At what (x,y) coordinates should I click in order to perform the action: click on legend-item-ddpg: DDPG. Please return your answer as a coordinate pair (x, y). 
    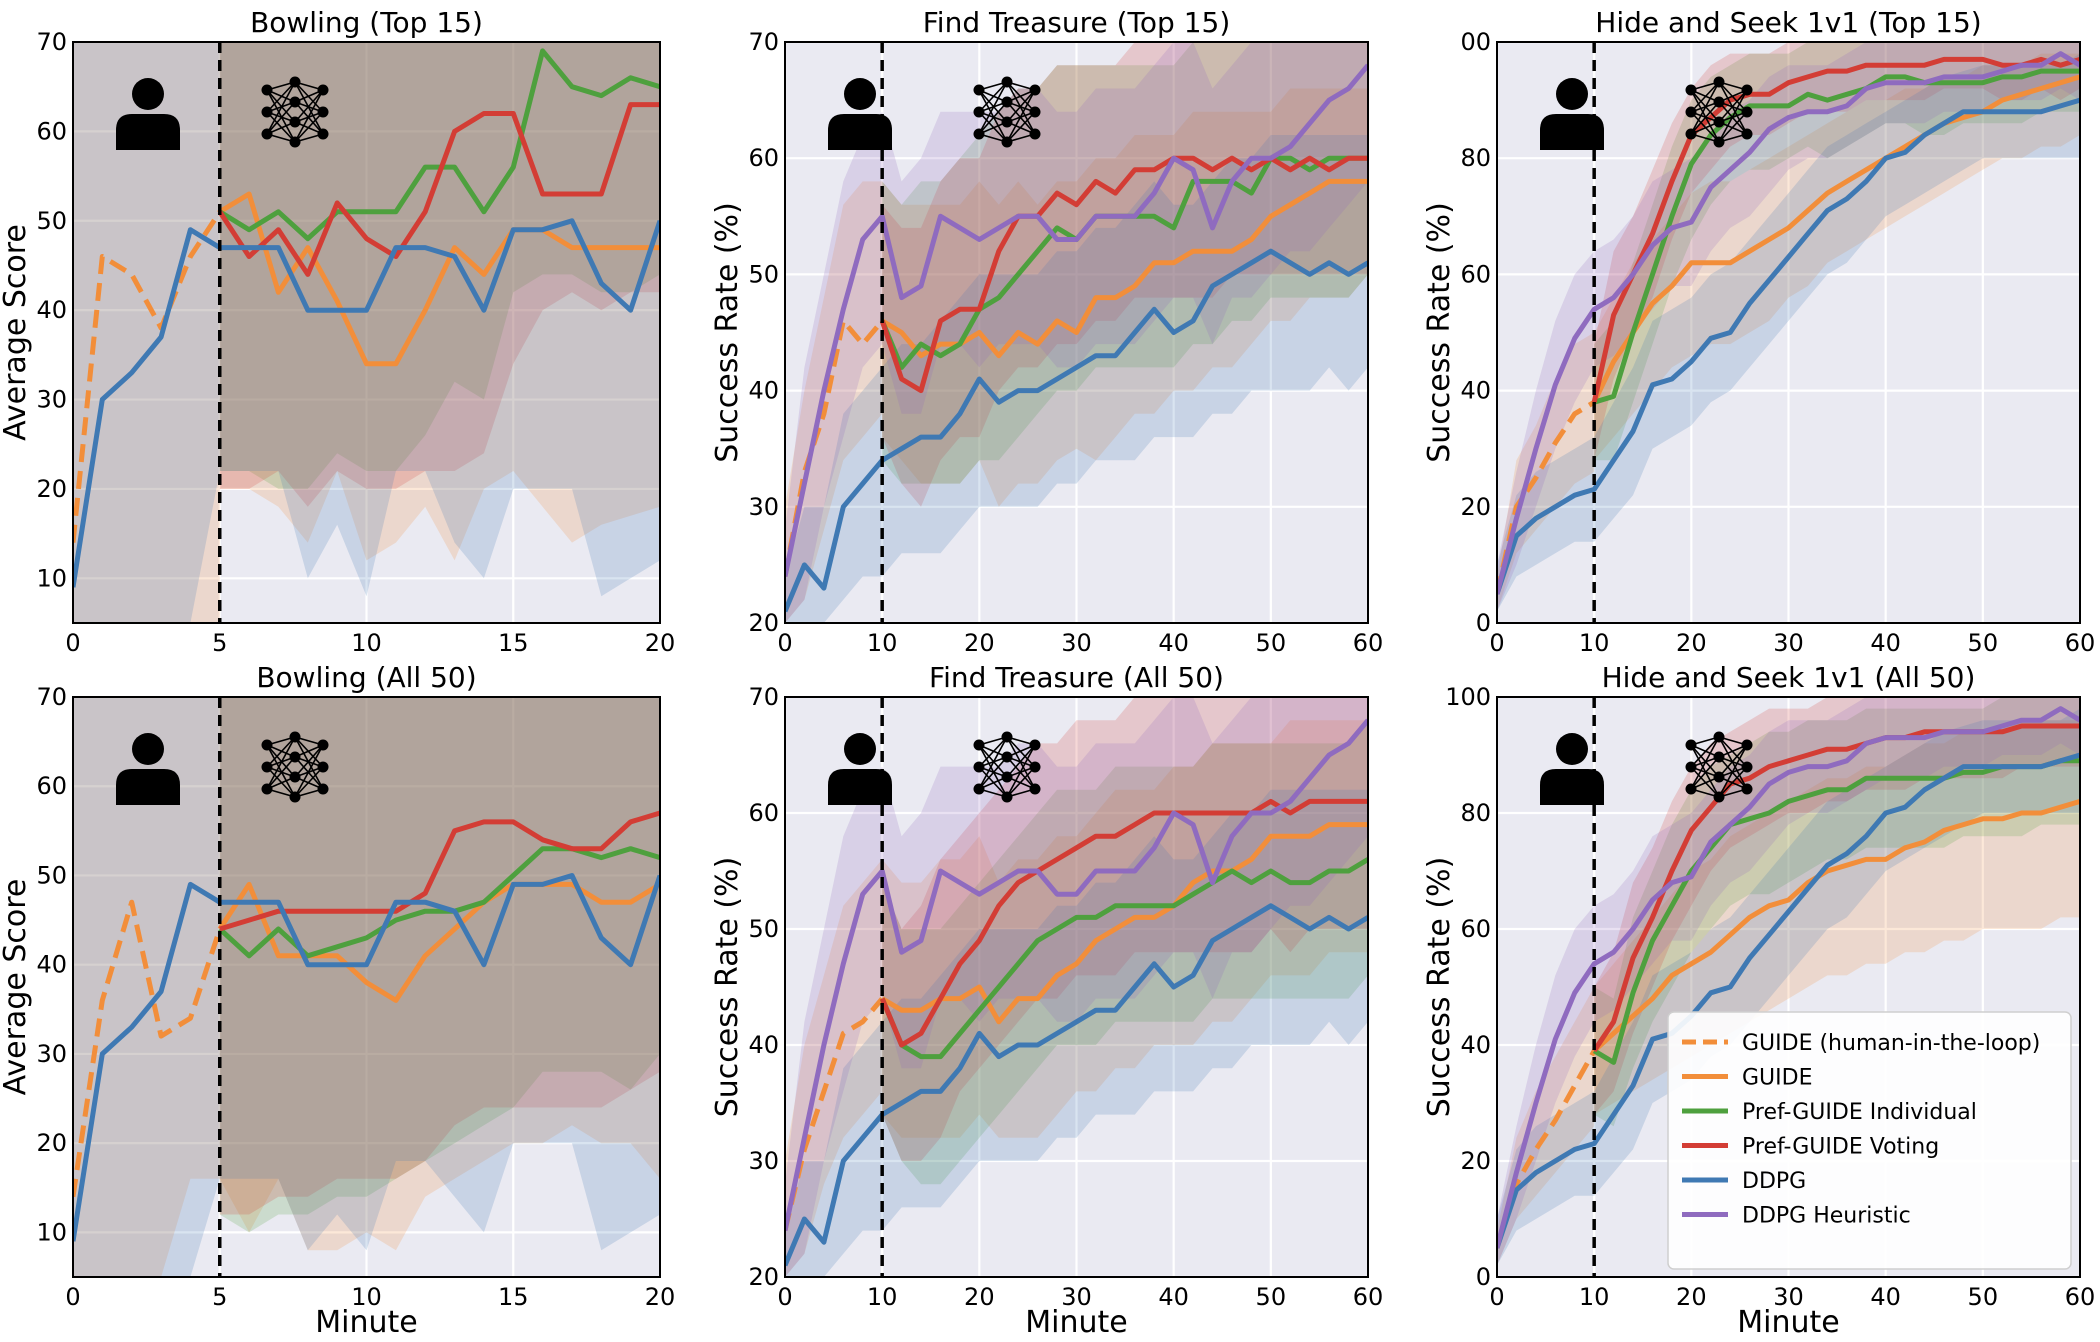
    Looking at the image, I should click on (1744, 1181).